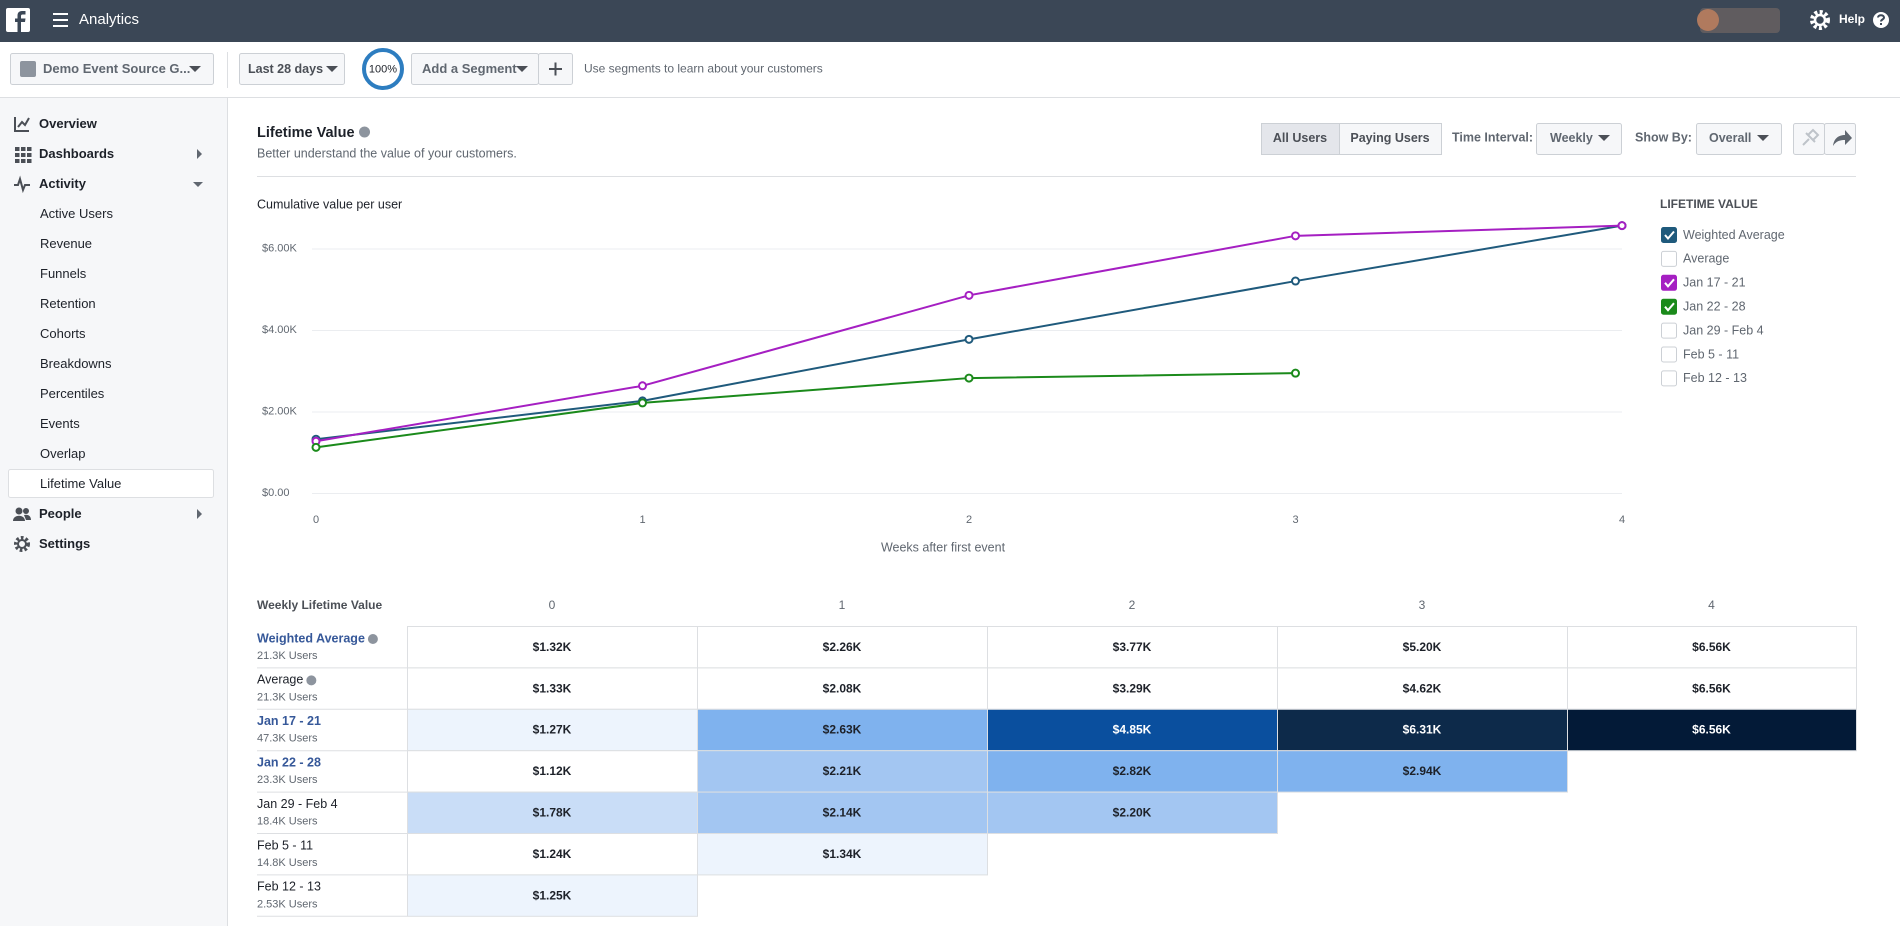 Image resolution: width=1900 pixels, height=926 pixels. Describe the element at coordinates (1390, 139) in the screenshot. I see `filter-button` at that location.